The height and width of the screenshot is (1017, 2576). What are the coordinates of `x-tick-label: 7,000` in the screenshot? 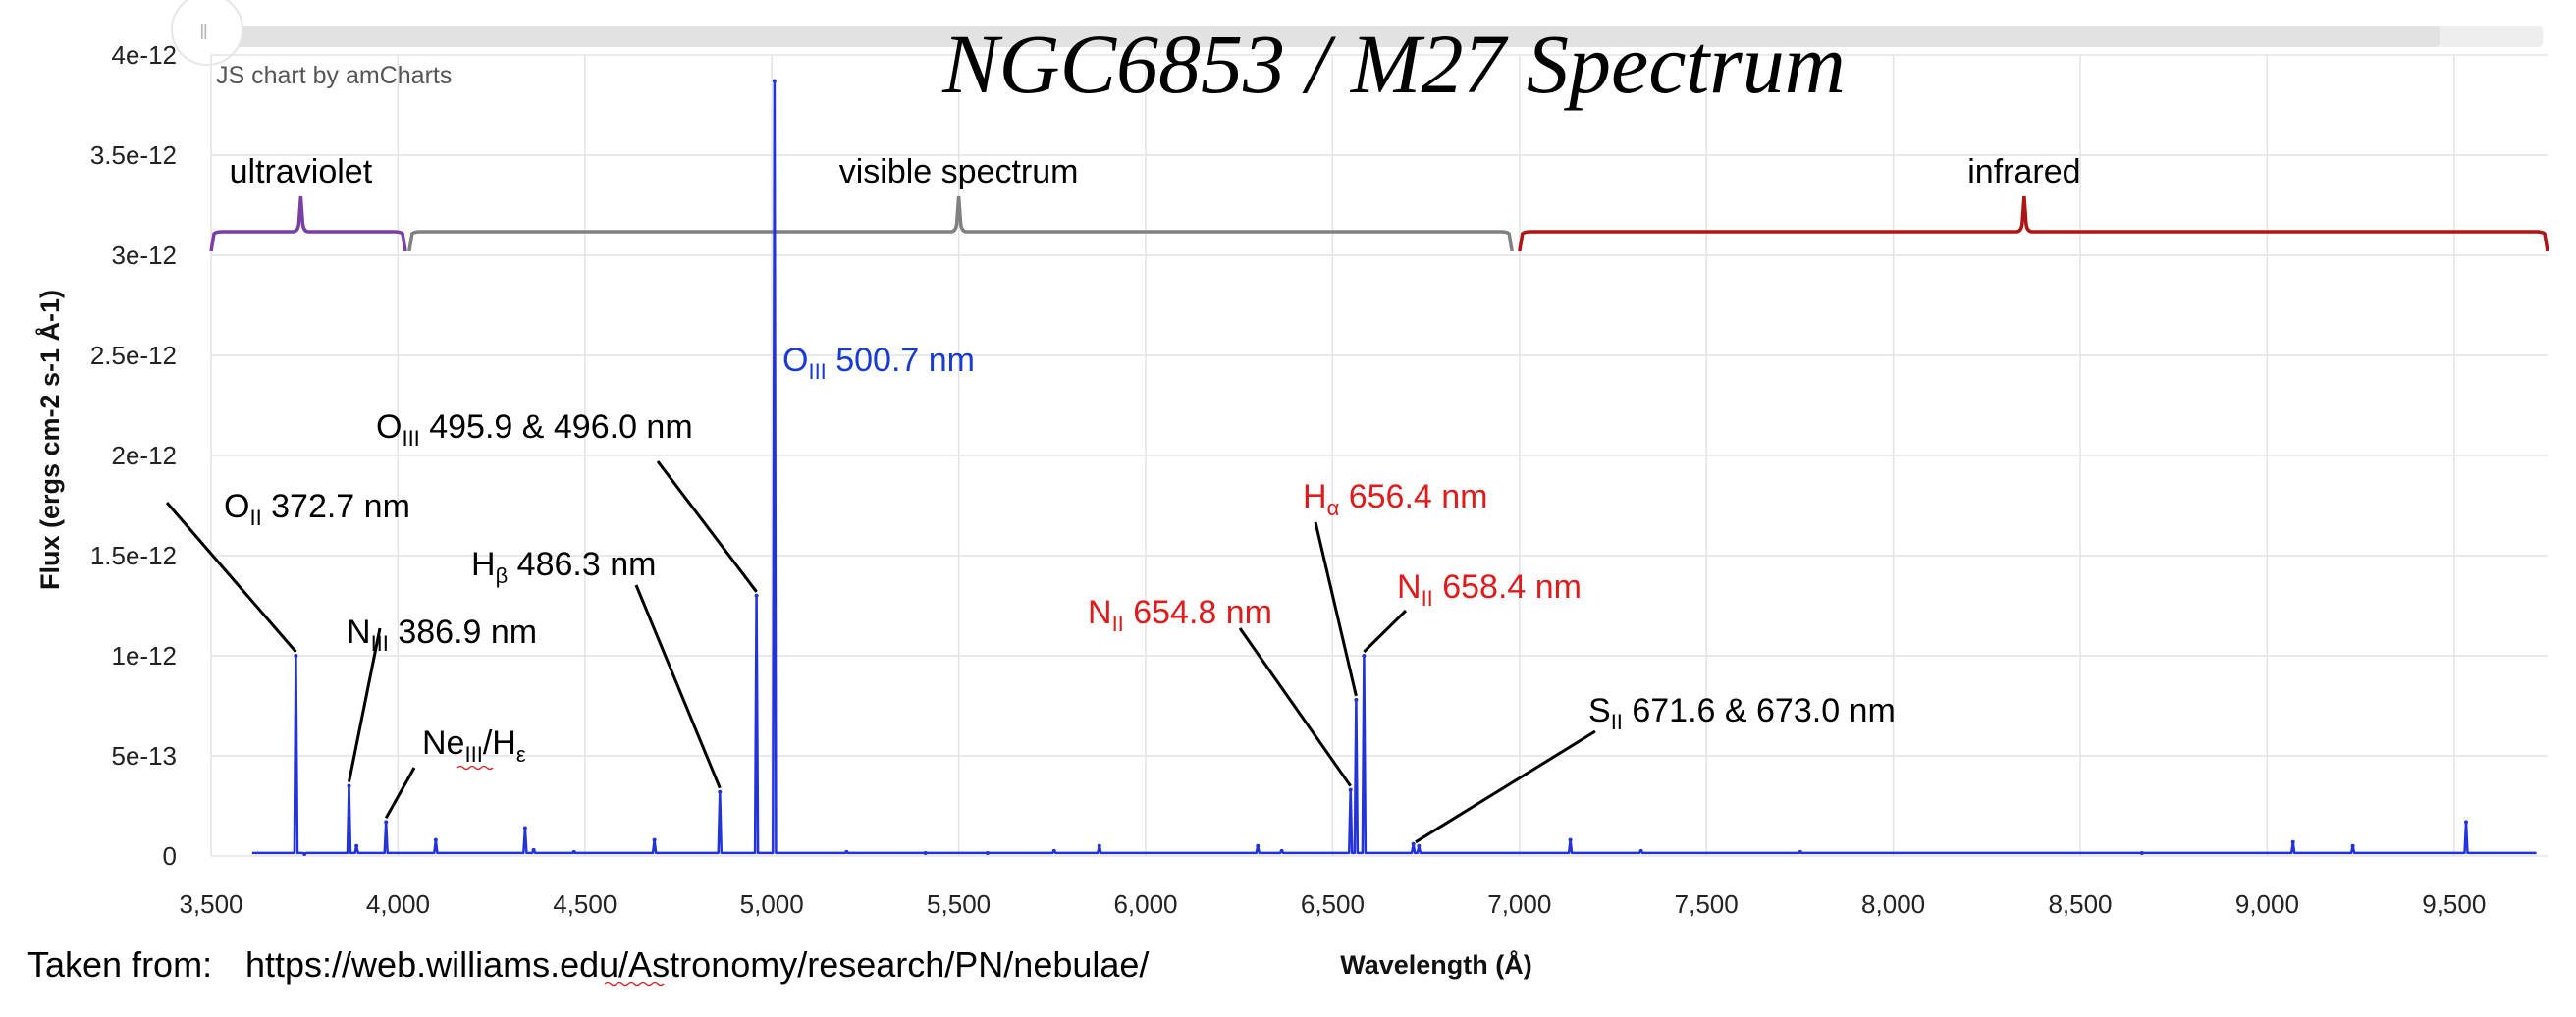 It's located at (1519, 904).